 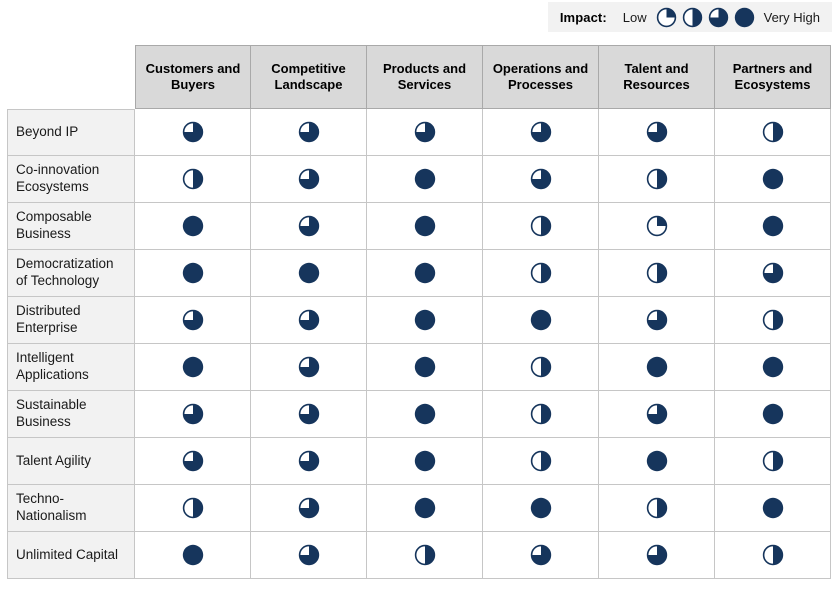 What do you see at coordinates (71, 77) in the screenshot?
I see `matrix-corner-spacer` at bounding box center [71, 77].